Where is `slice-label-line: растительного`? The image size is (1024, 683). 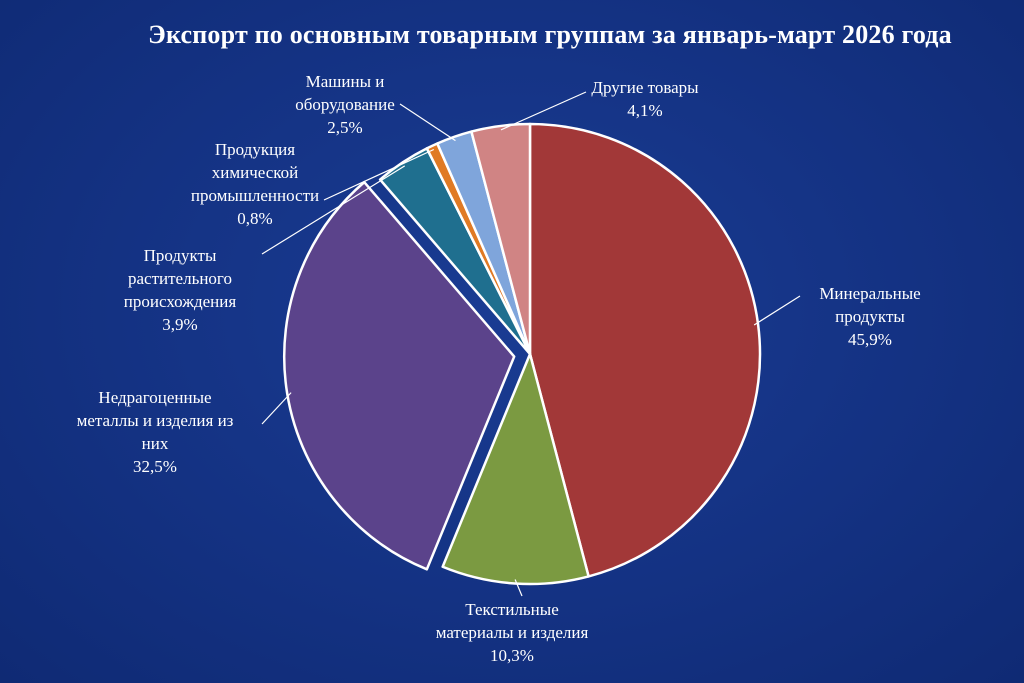
slice-label-line: растительного is located at coordinates (180, 278).